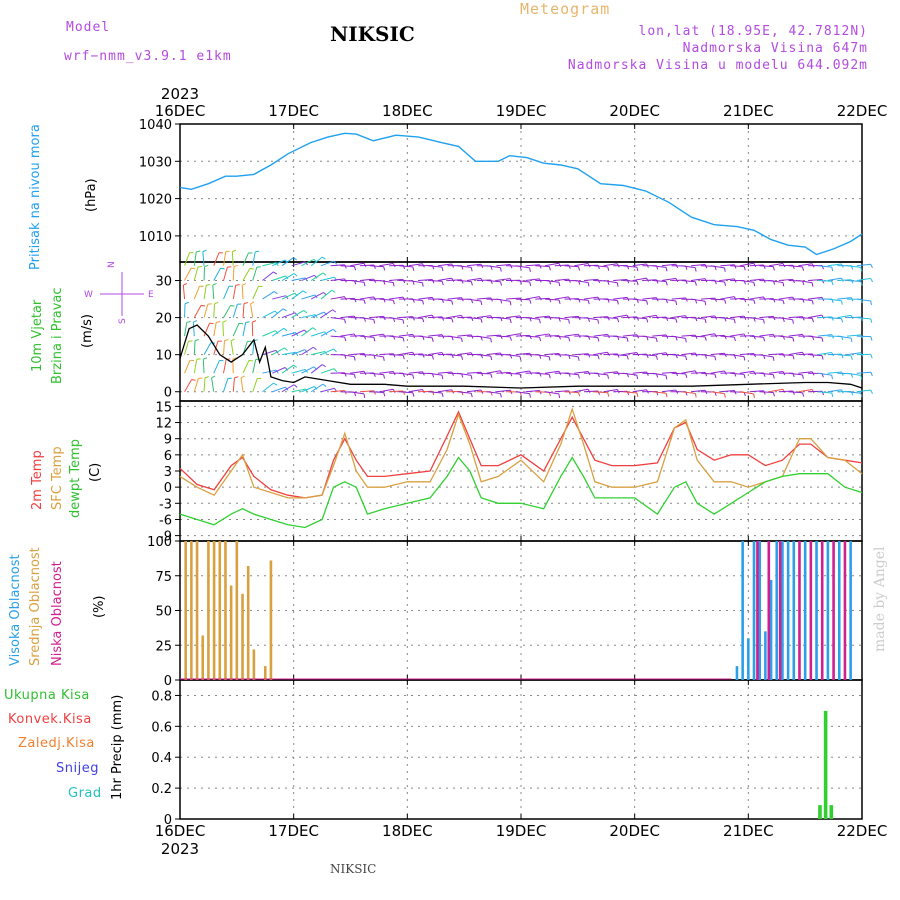  What do you see at coordinates (88, 27) in the screenshot?
I see `model-label: Model` at bounding box center [88, 27].